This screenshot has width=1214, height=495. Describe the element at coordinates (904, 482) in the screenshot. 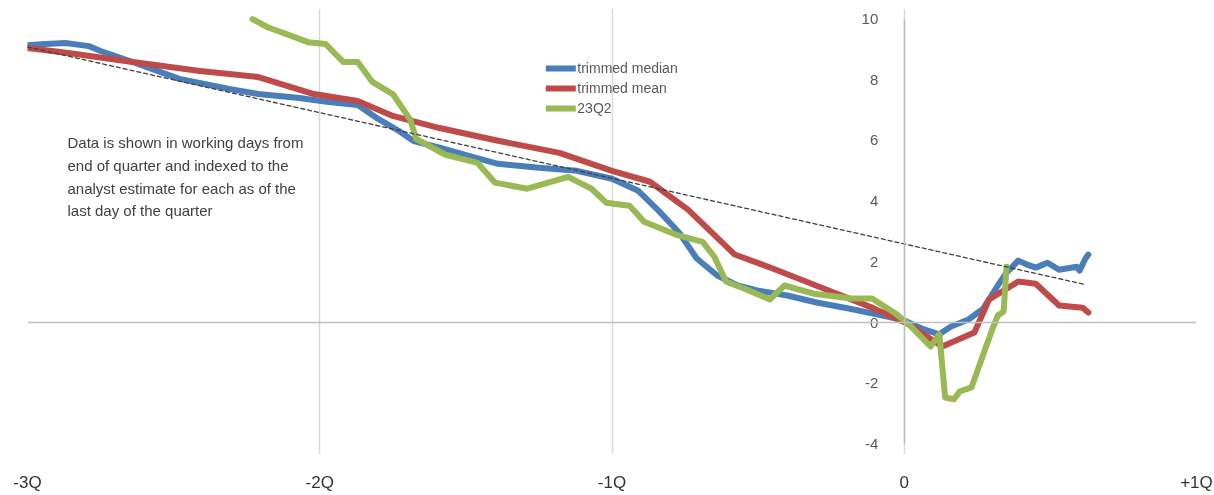

I see `x-tick-label: 0` at that location.